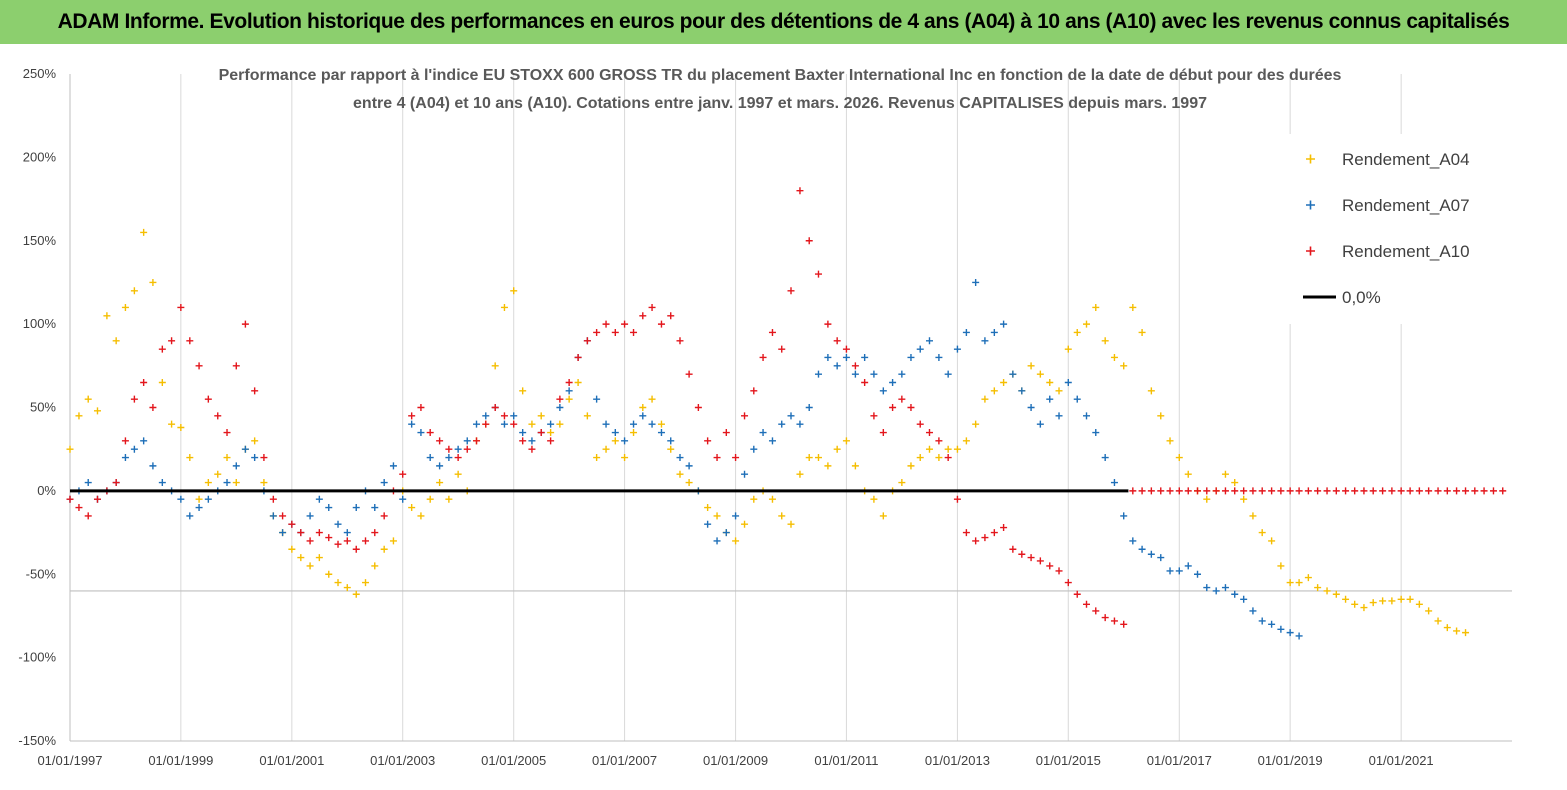 Image resolution: width=1567 pixels, height=790 pixels. What do you see at coordinates (180, 760) in the screenshot?
I see `x-tick-label: 01/01/1999` at bounding box center [180, 760].